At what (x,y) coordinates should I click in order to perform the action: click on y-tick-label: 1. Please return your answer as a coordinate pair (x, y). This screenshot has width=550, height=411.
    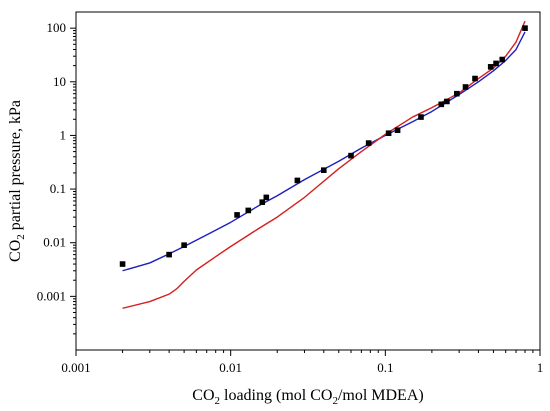
    Looking at the image, I should click on (63, 134).